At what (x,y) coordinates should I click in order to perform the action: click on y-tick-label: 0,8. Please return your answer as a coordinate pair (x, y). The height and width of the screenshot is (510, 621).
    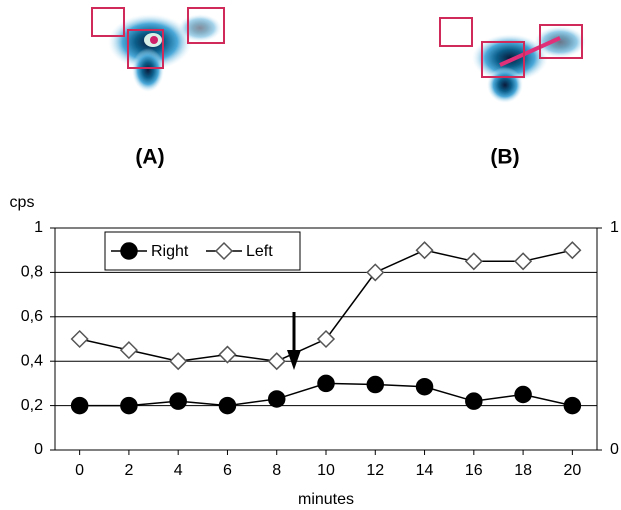
    Looking at the image, I should click on (32, 272).